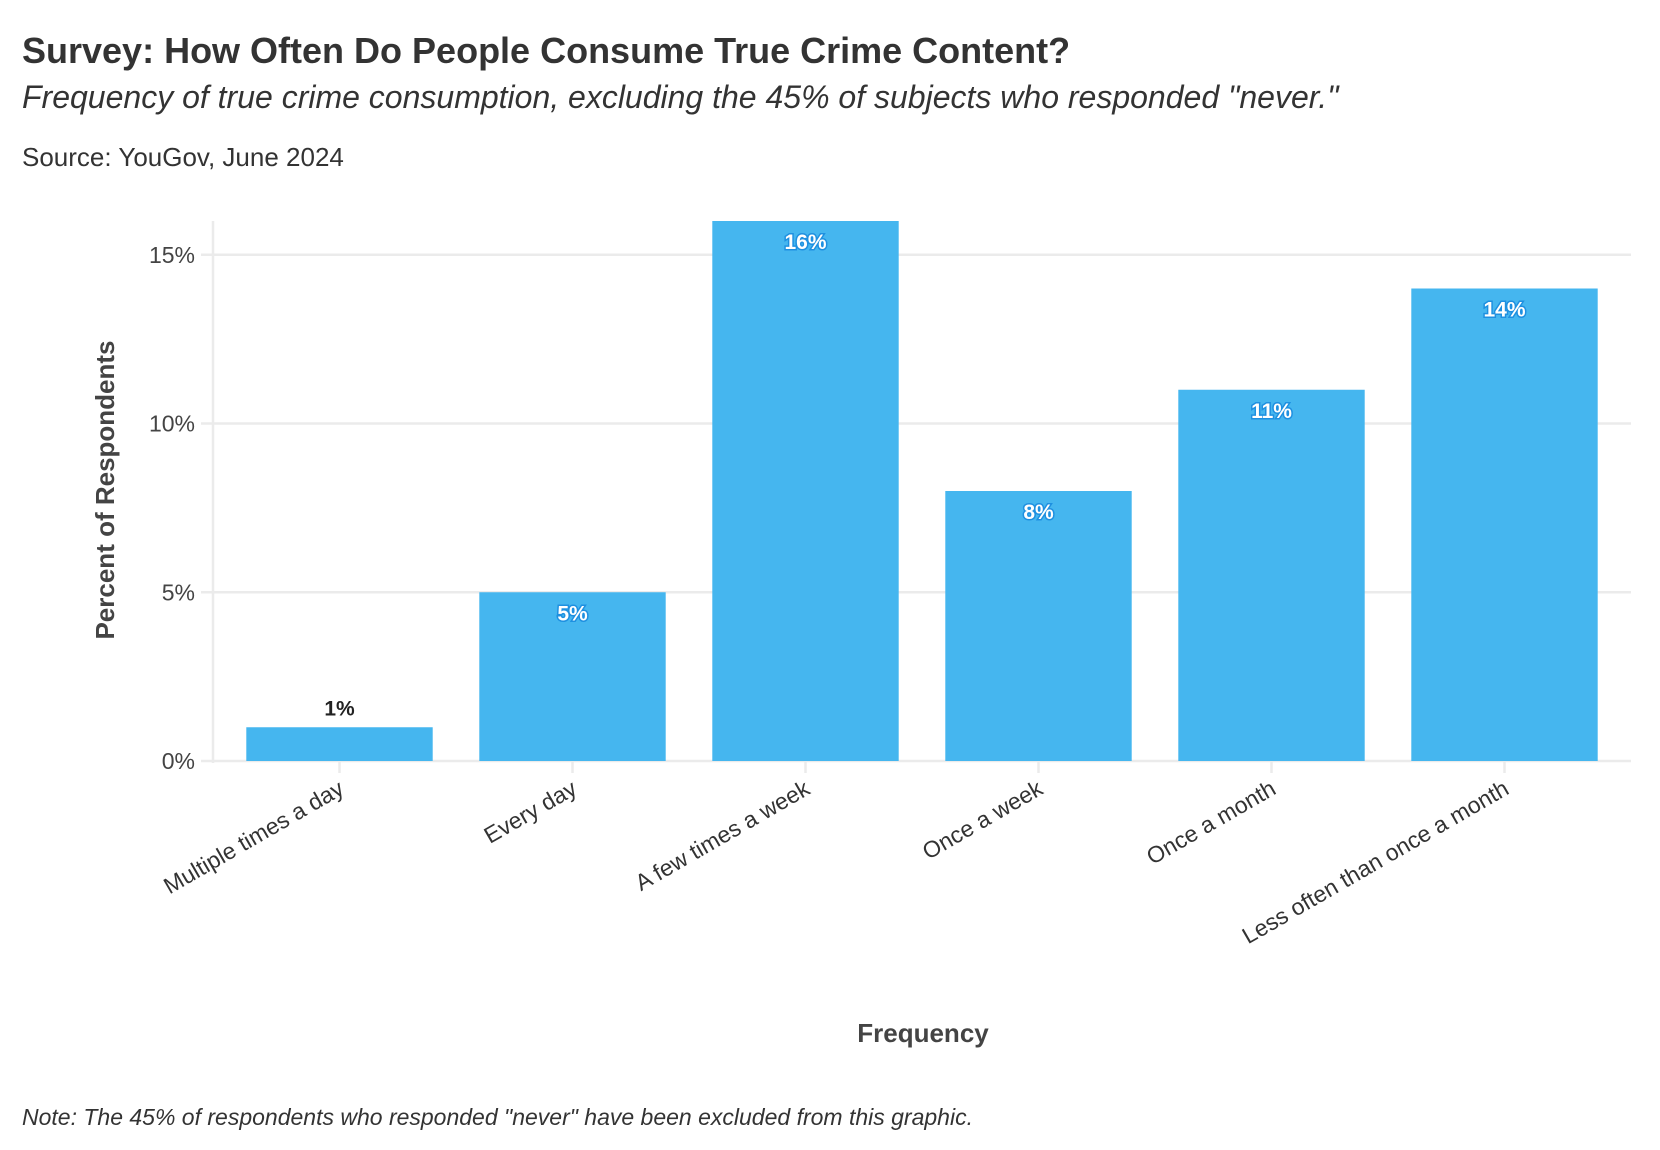  Describe the element at coordinates (339, 708) in the screenshot. I see `data-label: 1%` at that location.